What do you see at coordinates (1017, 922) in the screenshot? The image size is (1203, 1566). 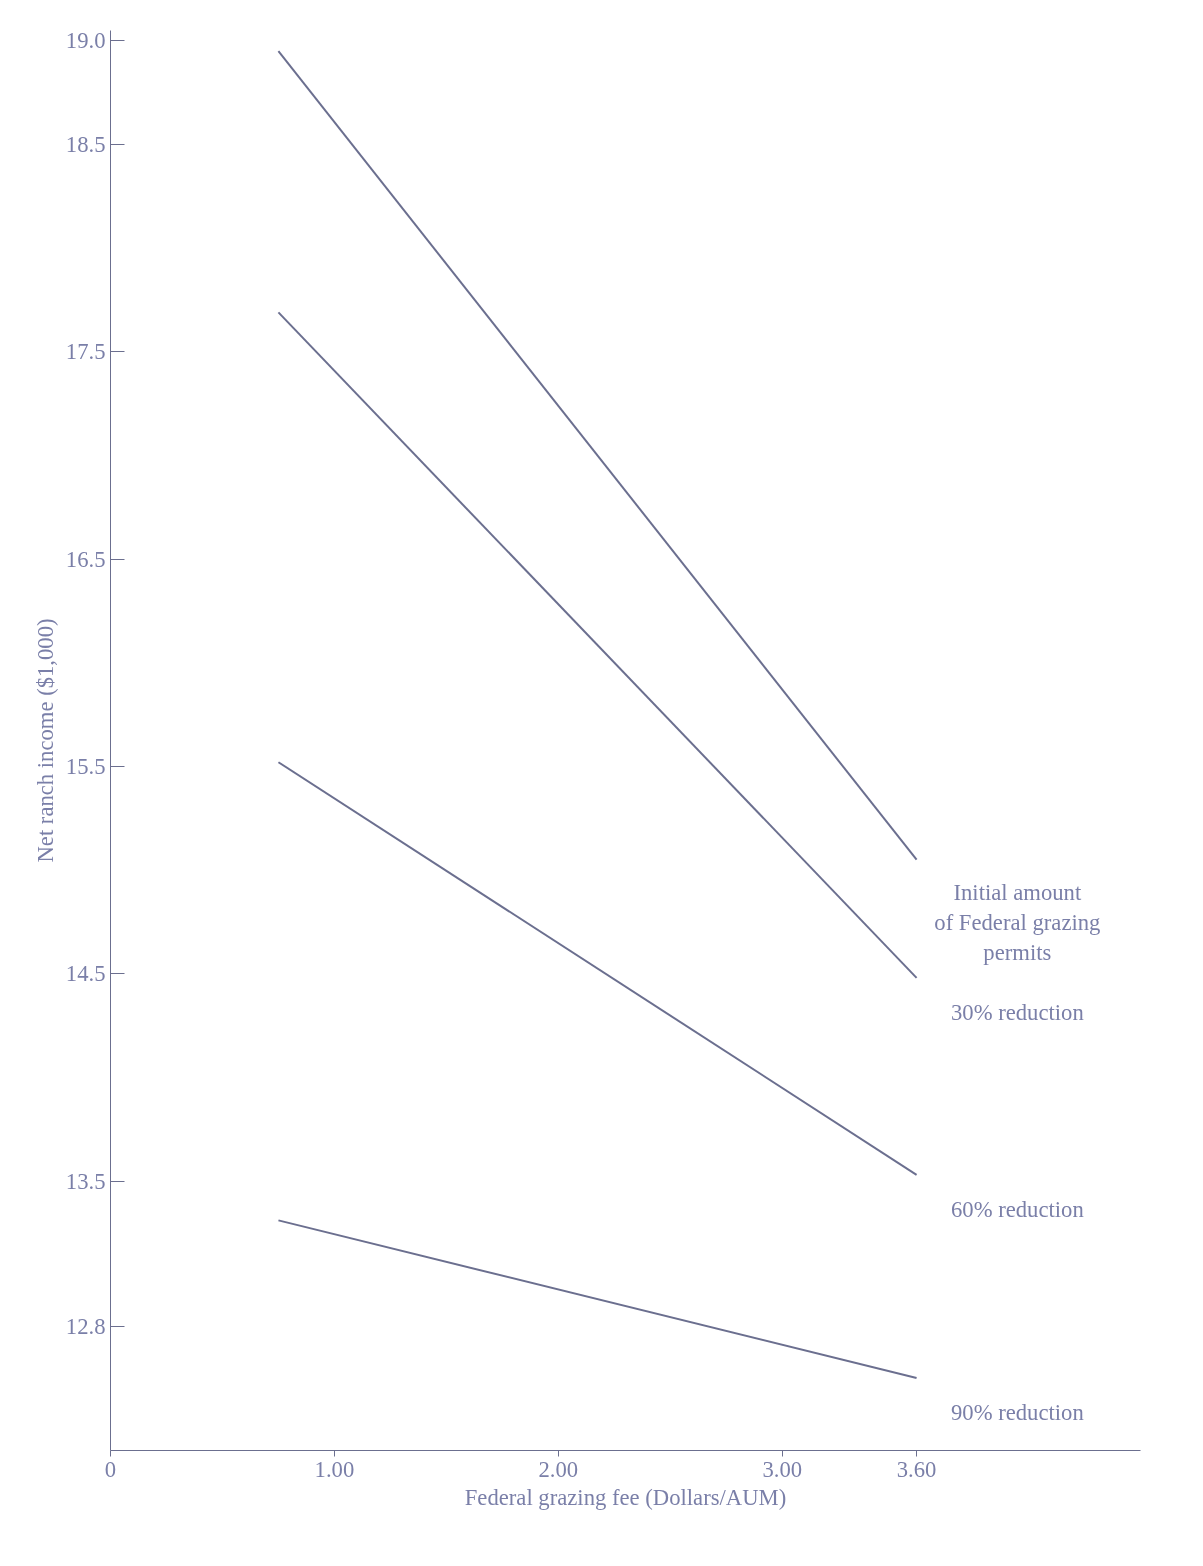 I see `series-label: Initial amount of Federal grazing permits` at bounding box center [1017, 922].